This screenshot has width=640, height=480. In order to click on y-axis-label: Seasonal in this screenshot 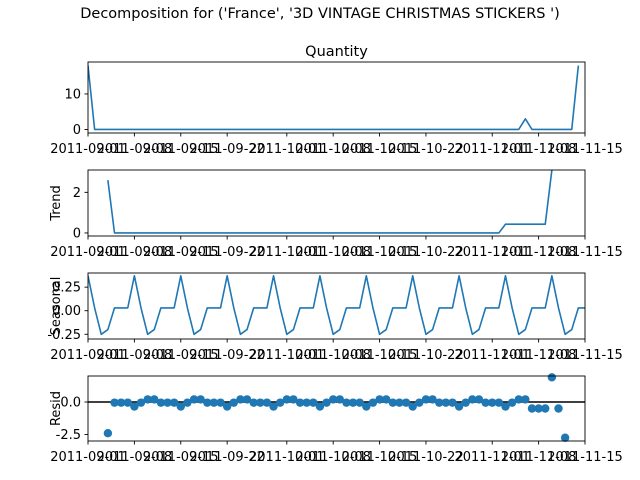, I will do `click(56, 306)`.